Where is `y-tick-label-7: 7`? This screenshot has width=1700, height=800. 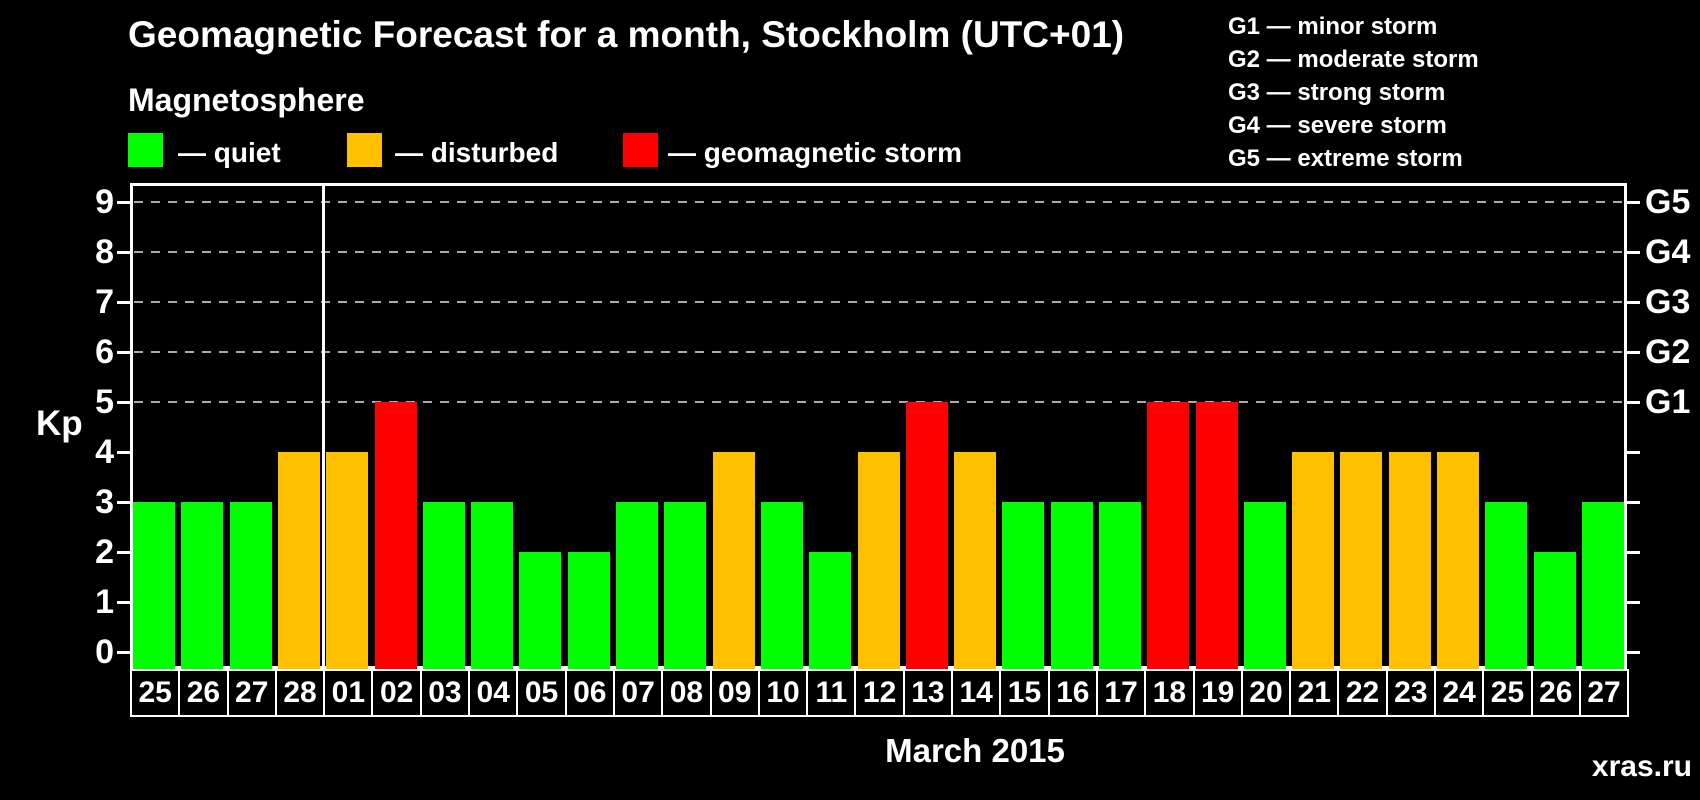 y-tick-label-7: 7 is located at coordinates (104, 302).